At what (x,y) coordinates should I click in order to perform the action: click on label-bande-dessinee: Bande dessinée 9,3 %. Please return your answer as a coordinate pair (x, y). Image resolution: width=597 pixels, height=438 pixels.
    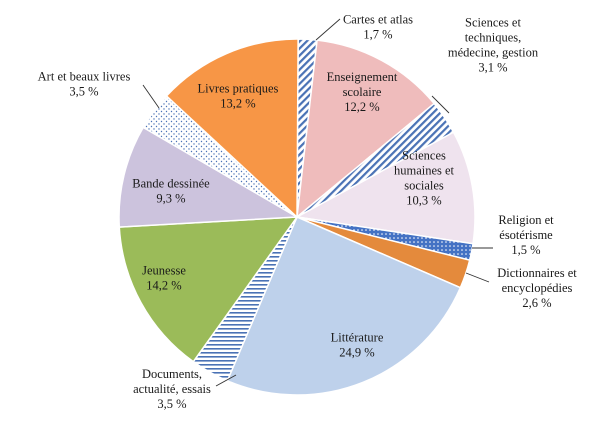
    Looking at the image, I should click on (171, 191).